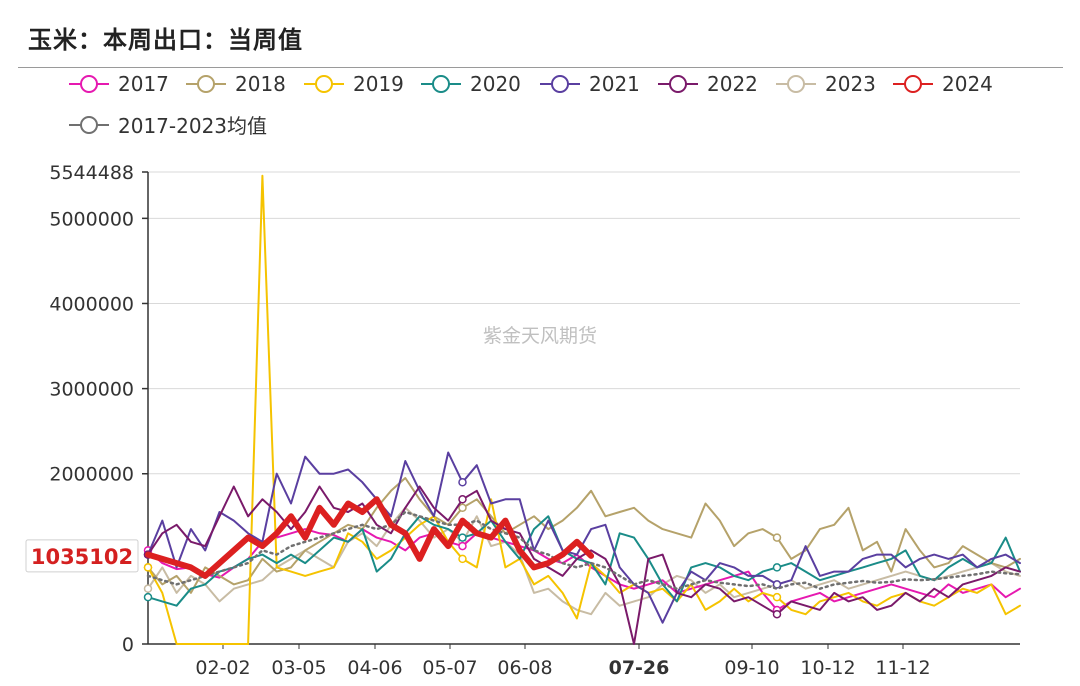  Describe the element at coordinates (540, 336) in the screenshot. I see `watermark-text: 紫金天风期货` at that location.